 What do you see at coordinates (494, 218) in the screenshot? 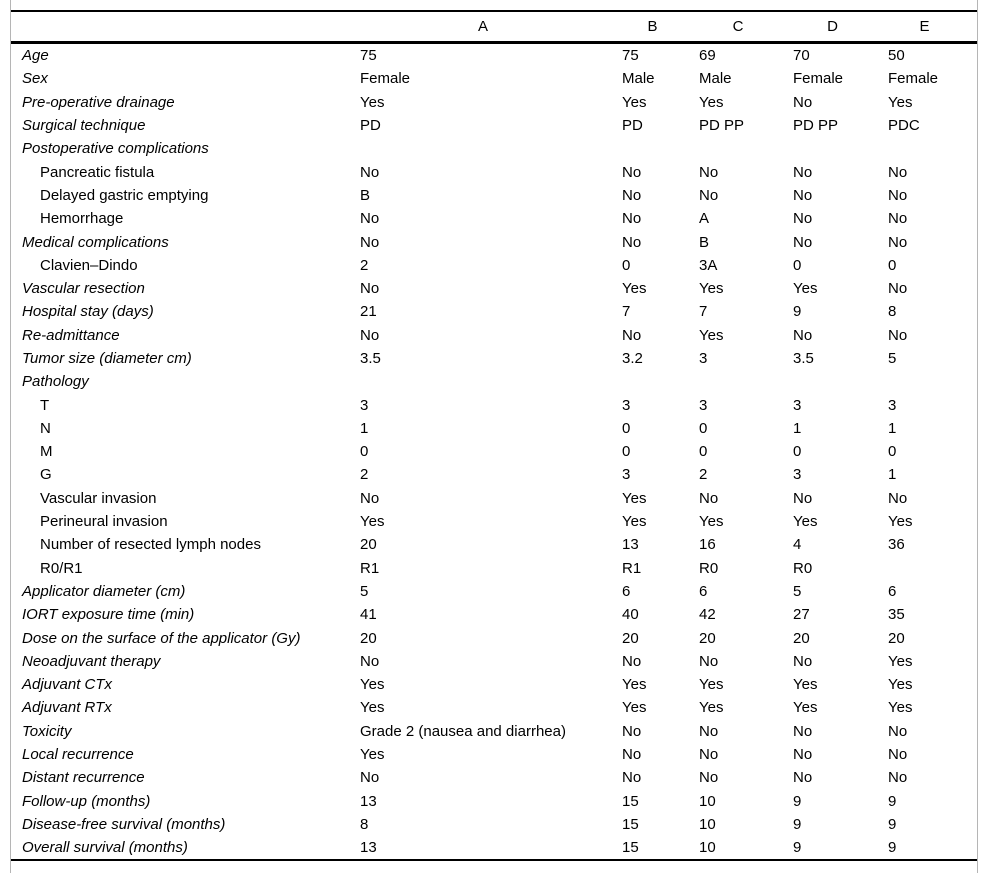
I see `table-row: Hemorrhage No No A No No` at bounding box center [494, 218].